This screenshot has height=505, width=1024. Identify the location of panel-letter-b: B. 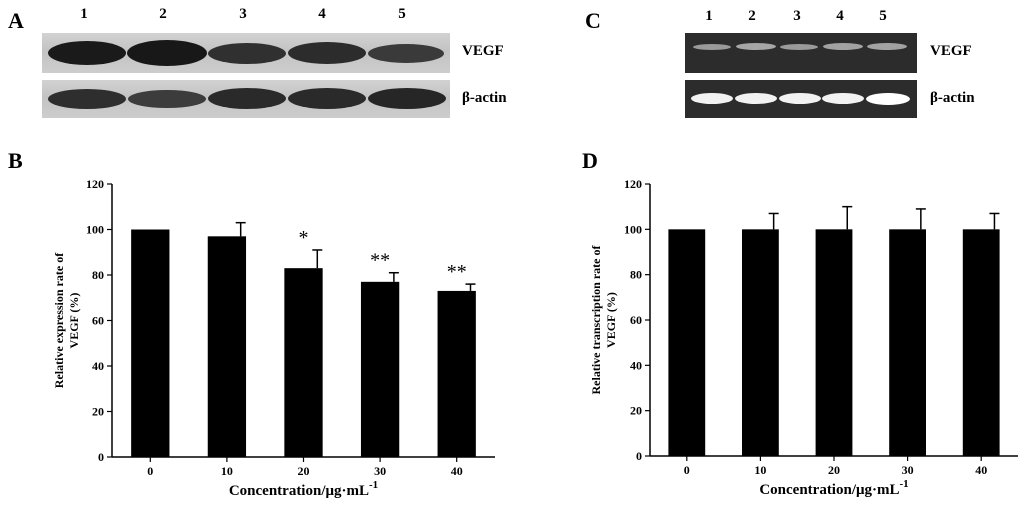
(15, 160).